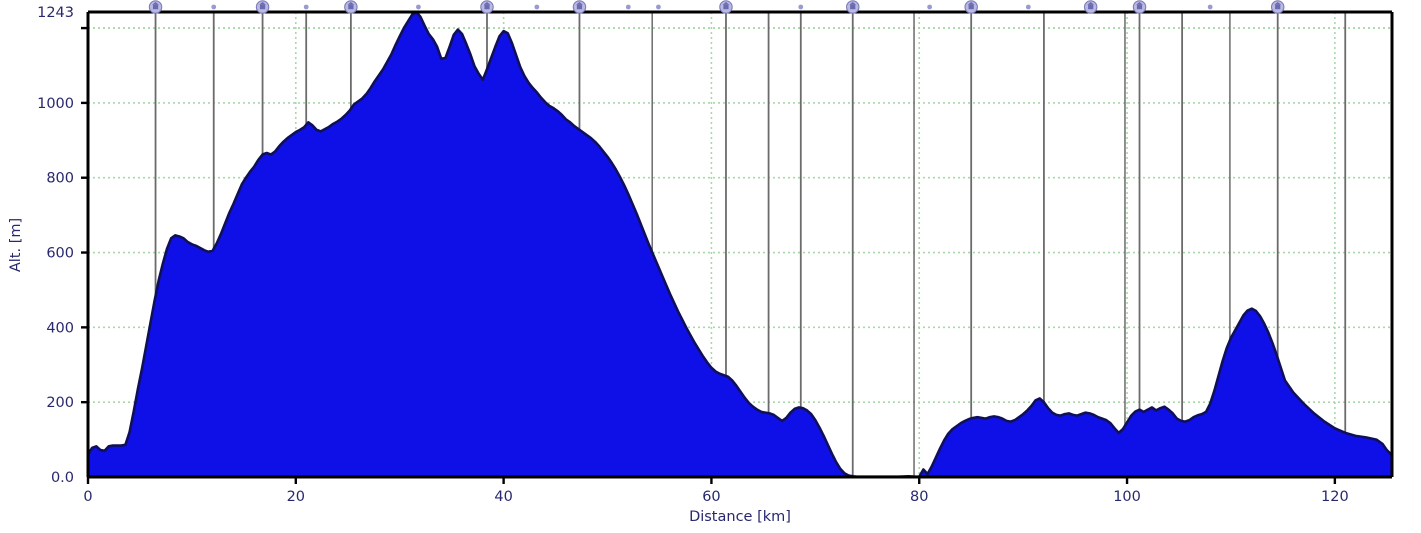 The image size is (1421, 533). What do you see at coordinates (62, 478) in the screenshot?
I see `y-tick-label: 0.0` at bounding box center [62, 478].